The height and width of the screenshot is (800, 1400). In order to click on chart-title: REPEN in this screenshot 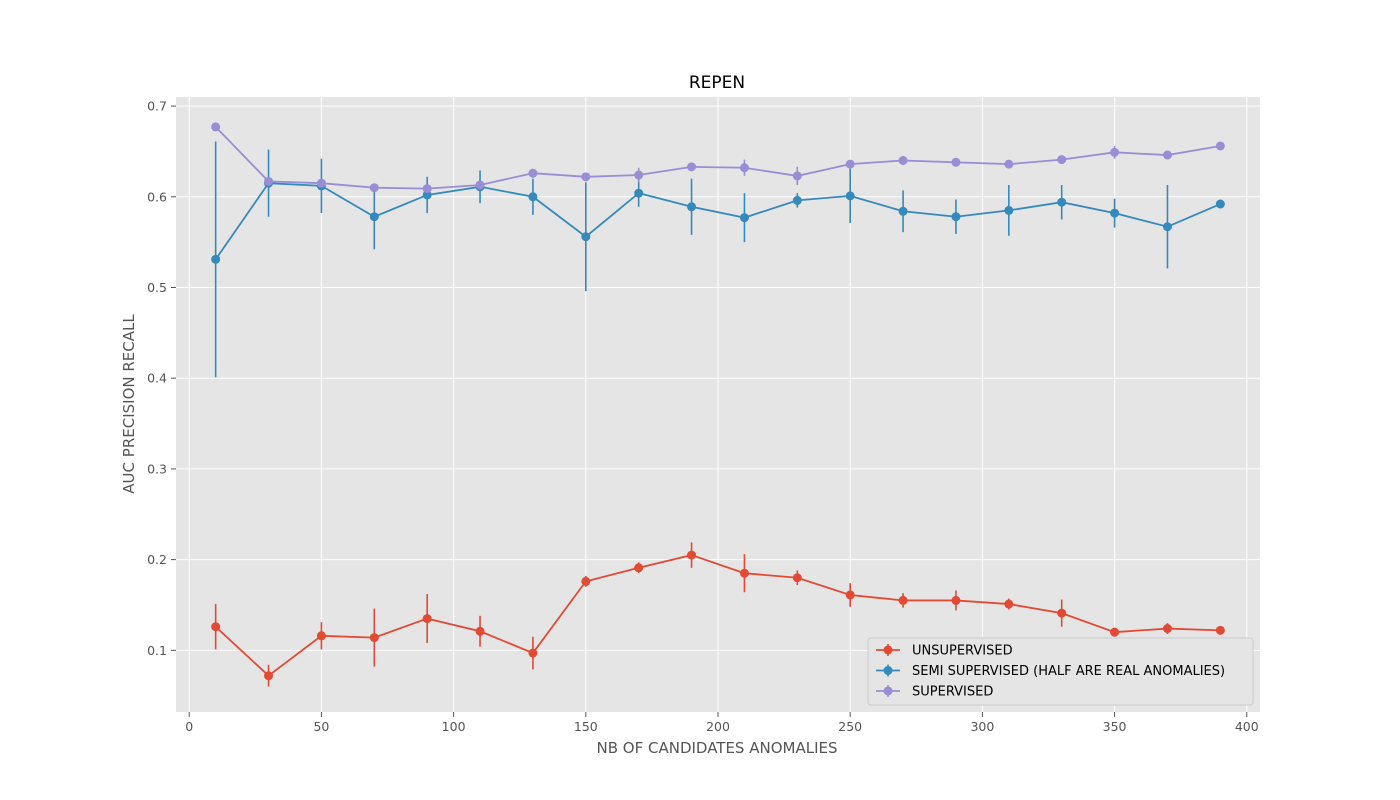, I will do `click(717, 83)`.